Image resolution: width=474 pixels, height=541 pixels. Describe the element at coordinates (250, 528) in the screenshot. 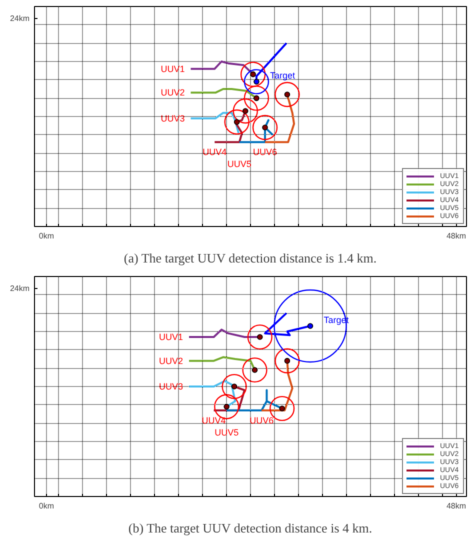

I see `text: (b) The target UUV detection distance is 4 km.` at that location.